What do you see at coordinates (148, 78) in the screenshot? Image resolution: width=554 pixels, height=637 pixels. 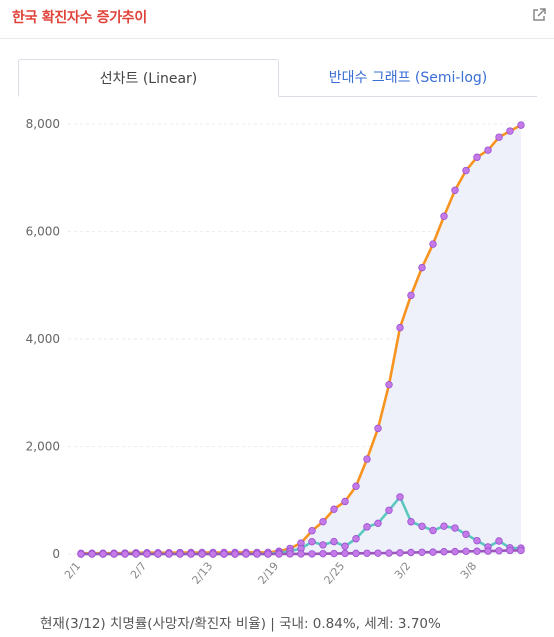 I see `tab-linear: 선차트 (Linear)` at bounding box center [148, 78].